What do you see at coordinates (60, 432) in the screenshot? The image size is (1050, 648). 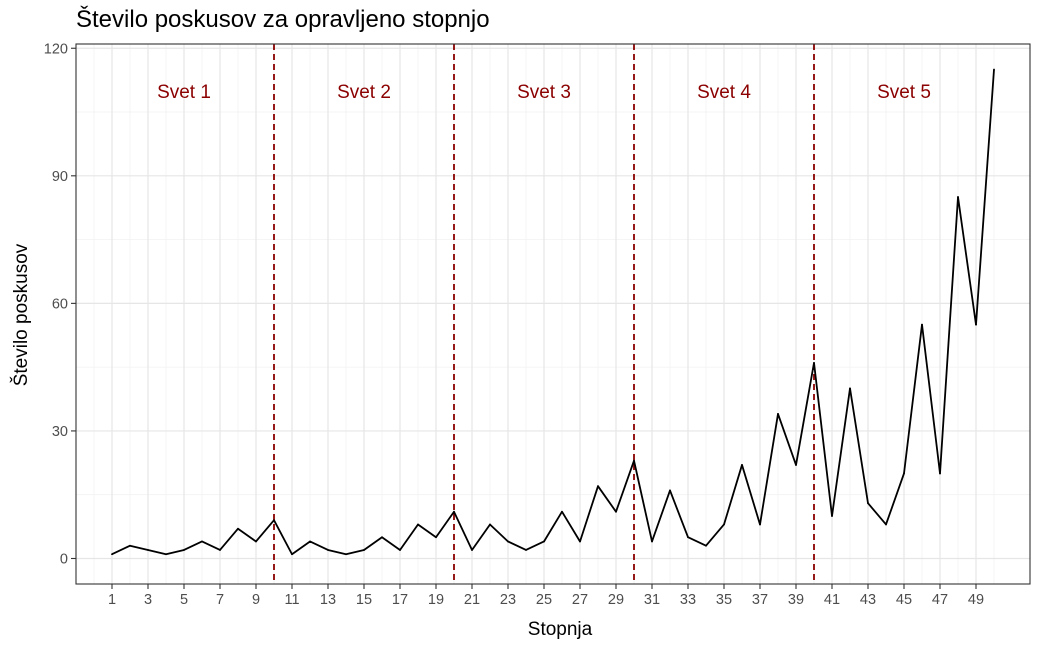 I see `y-tick-label: 30` at bounding box center [60, 432].